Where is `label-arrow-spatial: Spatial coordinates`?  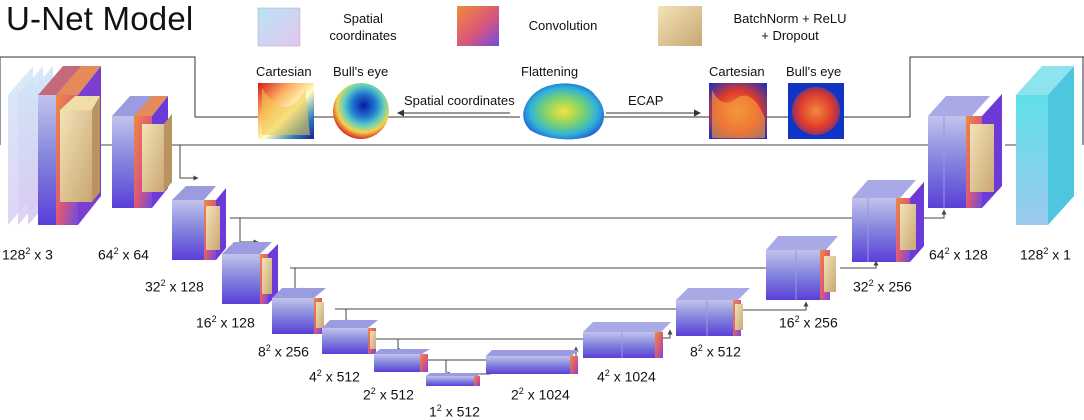 label-arrow-spatial: Spatial coordinates is located at coordinates (459, 100).